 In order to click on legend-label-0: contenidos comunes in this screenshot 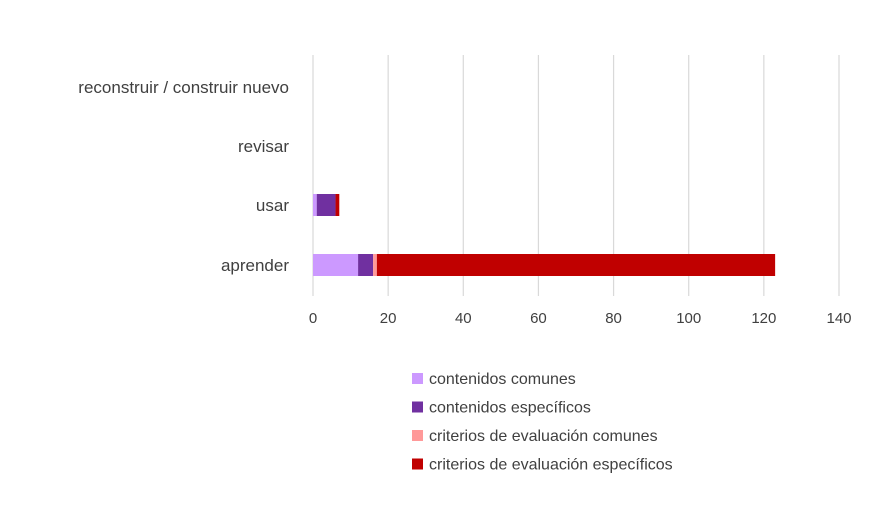, I will do `click(502, 379)`.